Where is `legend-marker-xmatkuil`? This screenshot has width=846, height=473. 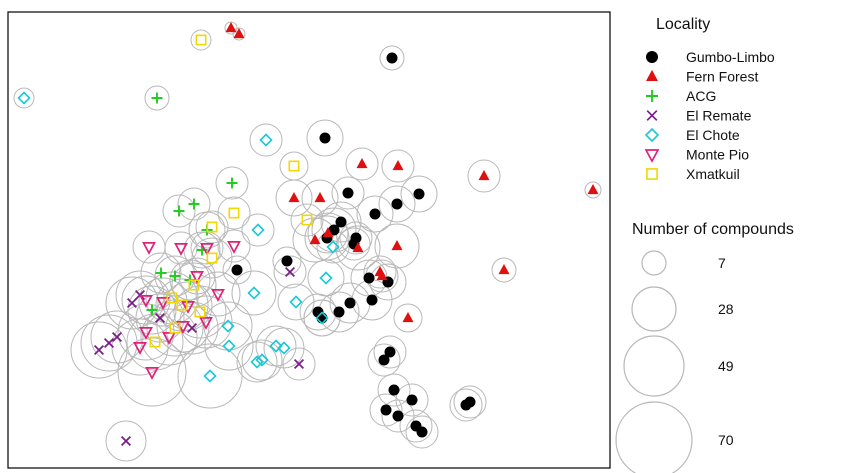 legend-marker-xmatkuil is located at coordinates (652, 174).